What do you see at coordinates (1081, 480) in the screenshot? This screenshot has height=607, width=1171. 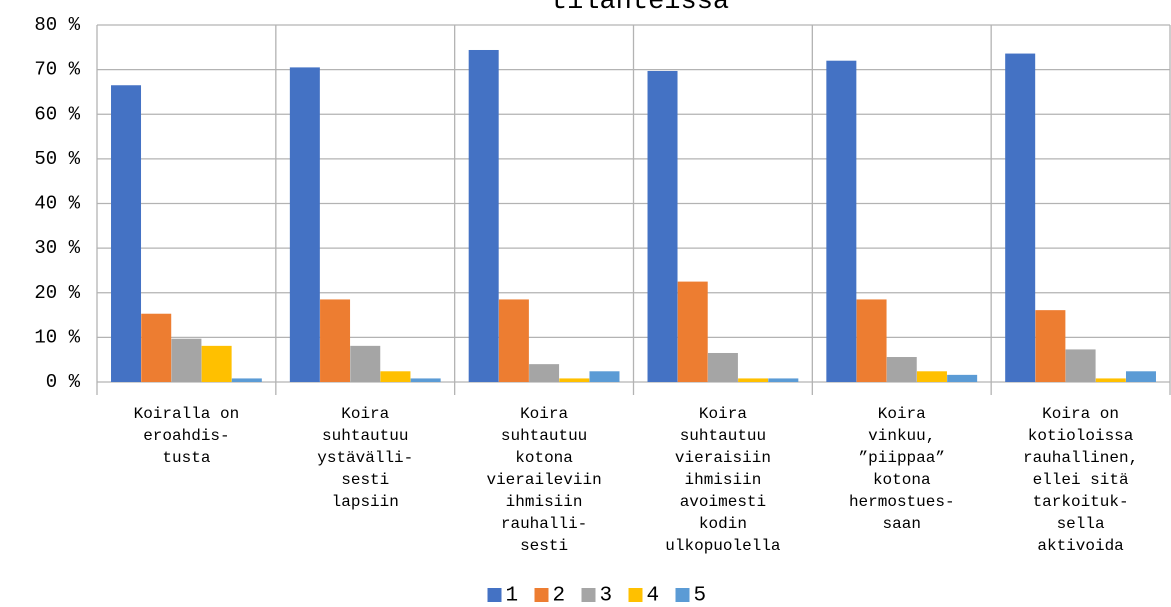 I see `x-tick-label: ellei sitä` at bounding box center [1081, 480].